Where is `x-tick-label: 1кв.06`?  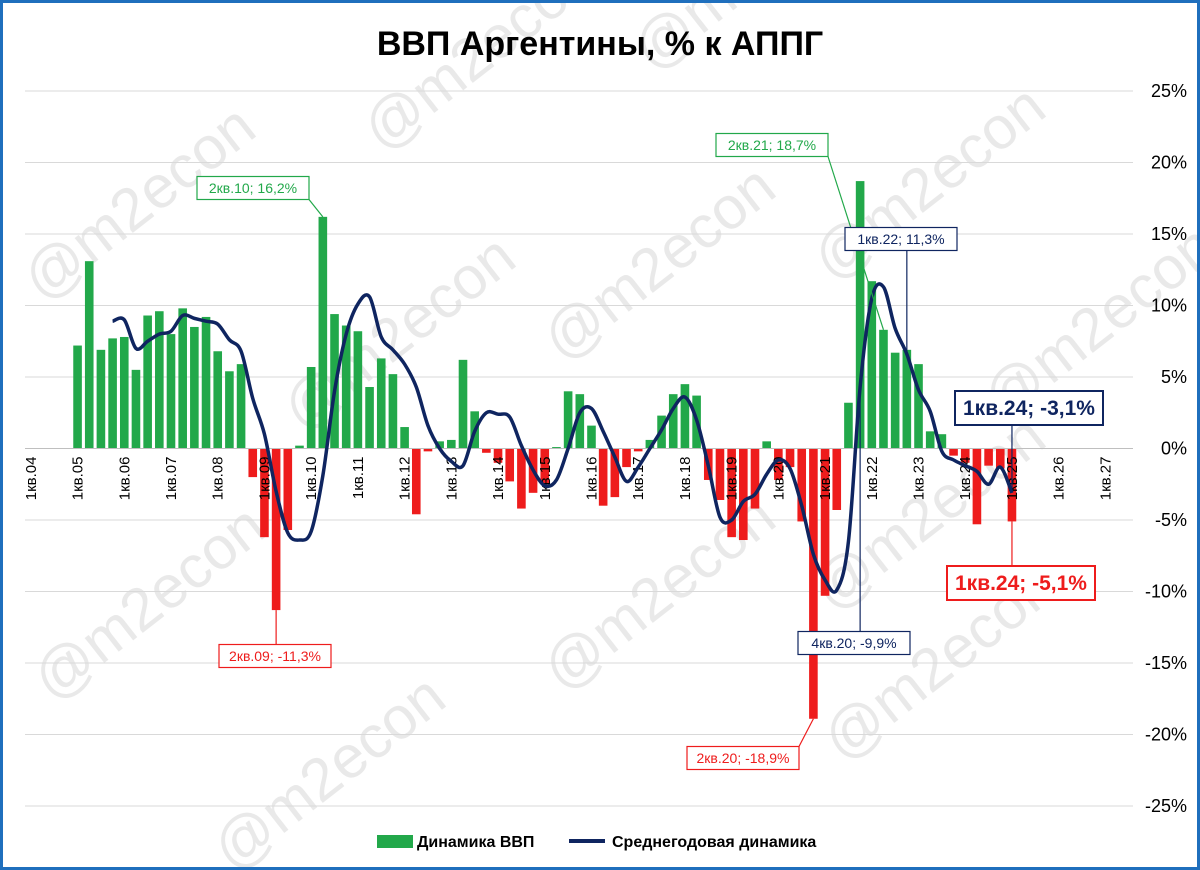 x-tick-label: 1кв.06 is located at coordinates (124, 479).